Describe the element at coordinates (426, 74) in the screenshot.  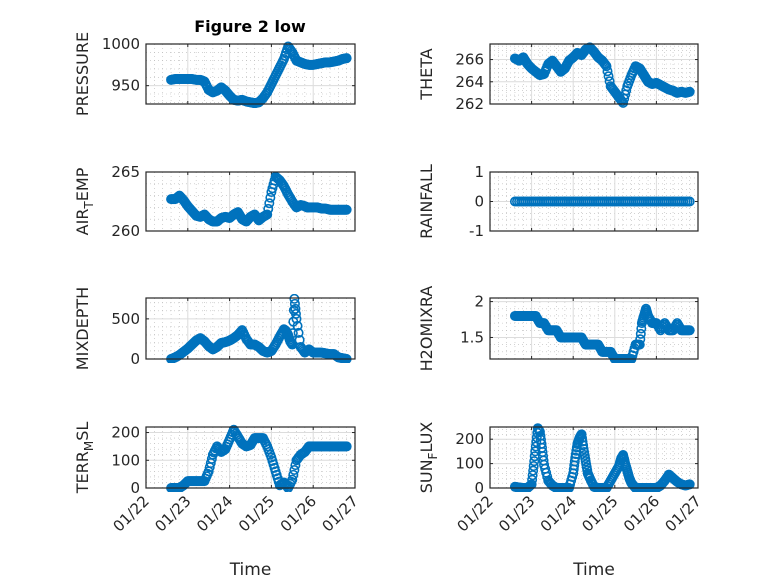
I see `y-axis-label: THETA` at that location.